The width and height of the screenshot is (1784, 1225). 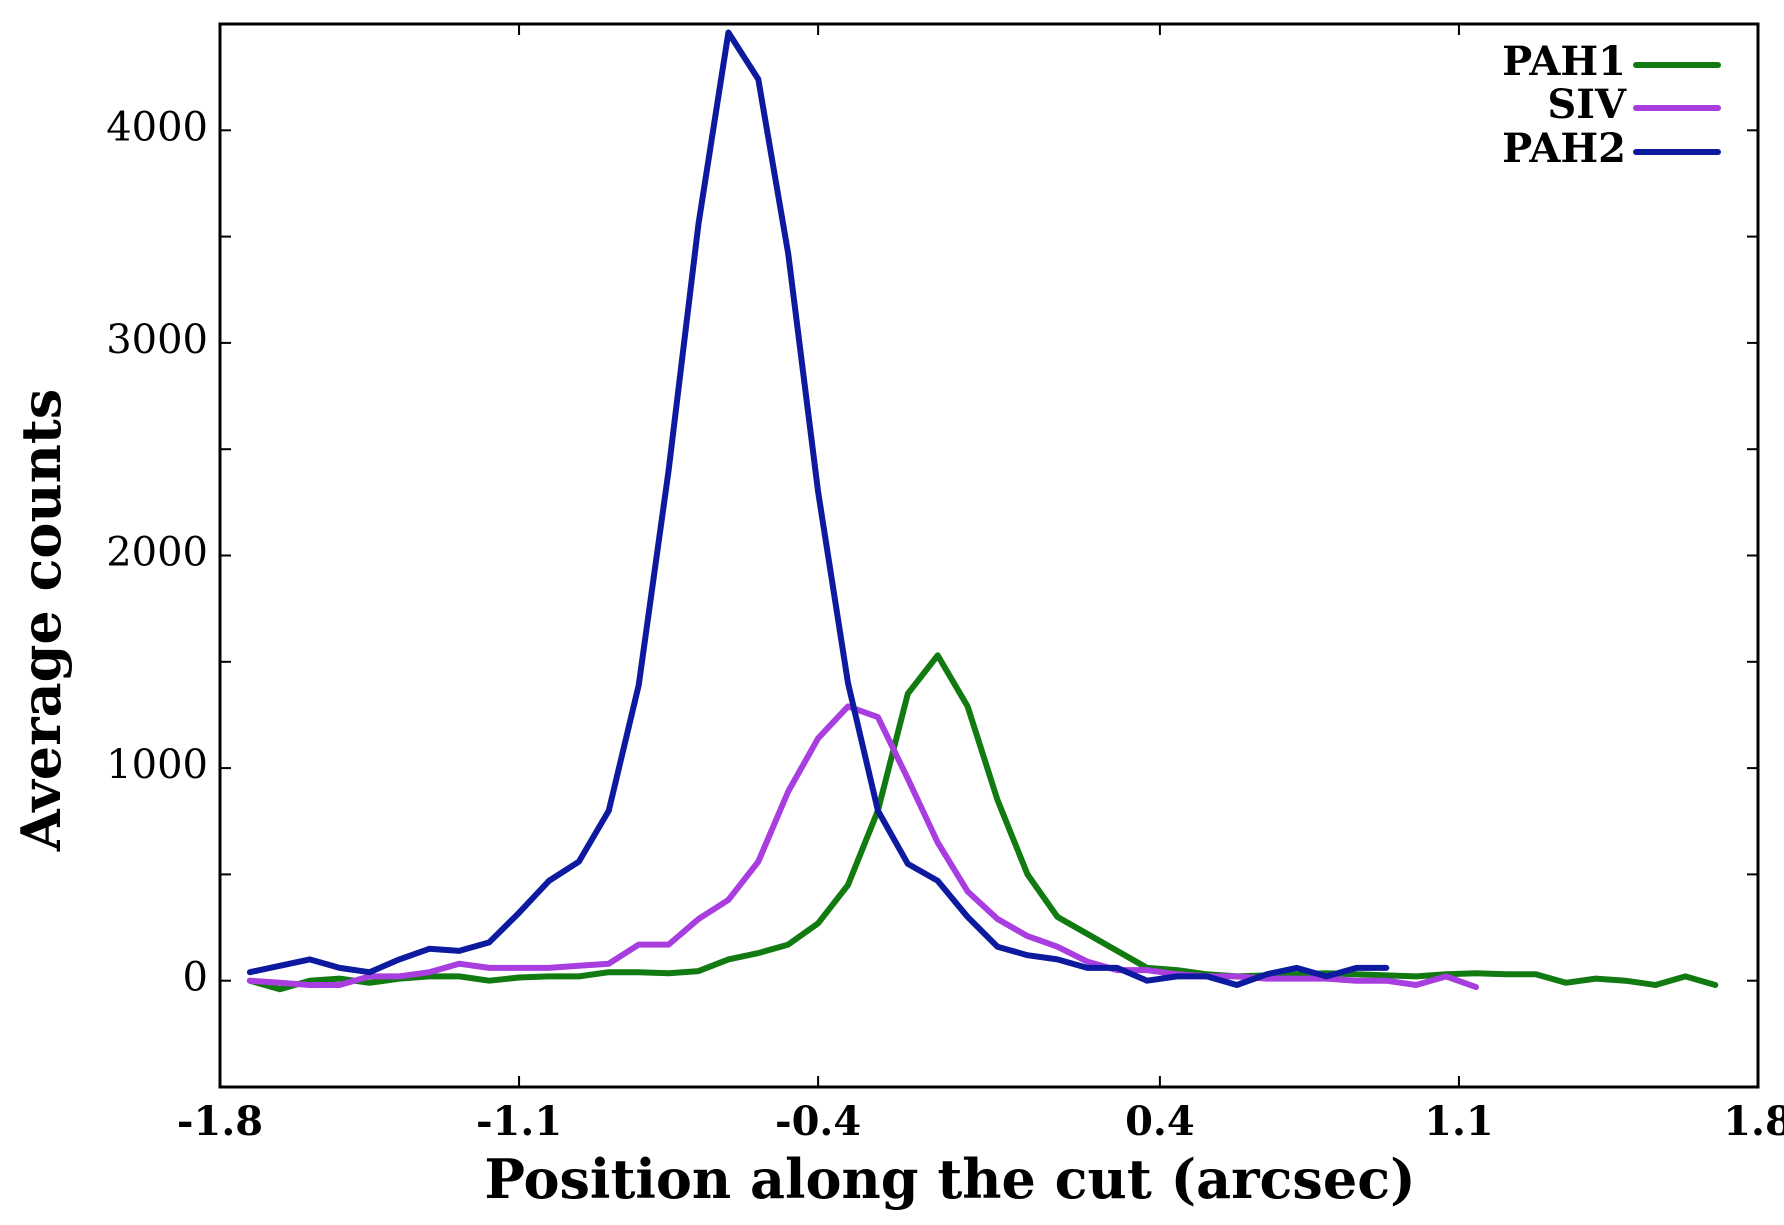 I want to click on legend-entry-pah1: PAH1, so click(x=1611, y=61).